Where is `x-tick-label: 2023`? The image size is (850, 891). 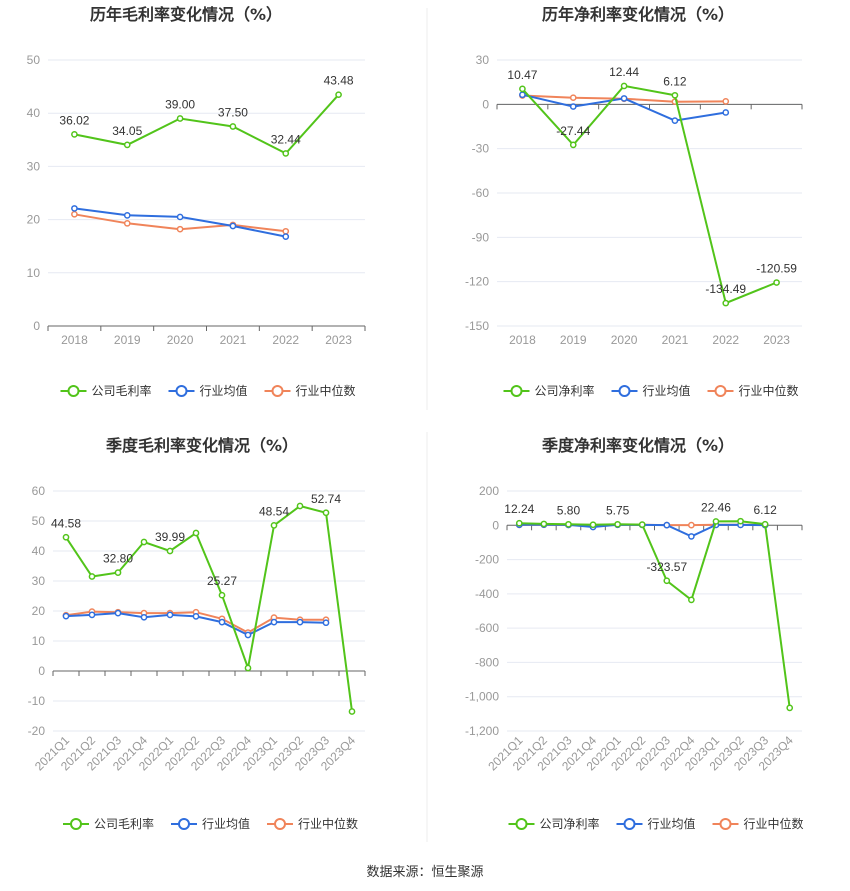 x-tick-label: 2023 is located at coordinates (776, 340).